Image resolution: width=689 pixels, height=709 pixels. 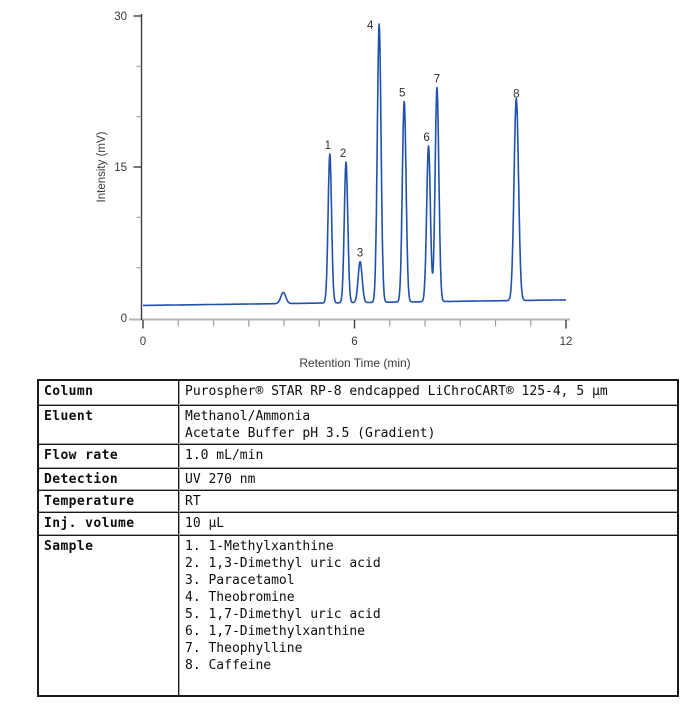 What do you see at coordinates (428, 456) in the screenshot?
I see `row-value: 1.0 mL/min` at bounding box center [428, 456].